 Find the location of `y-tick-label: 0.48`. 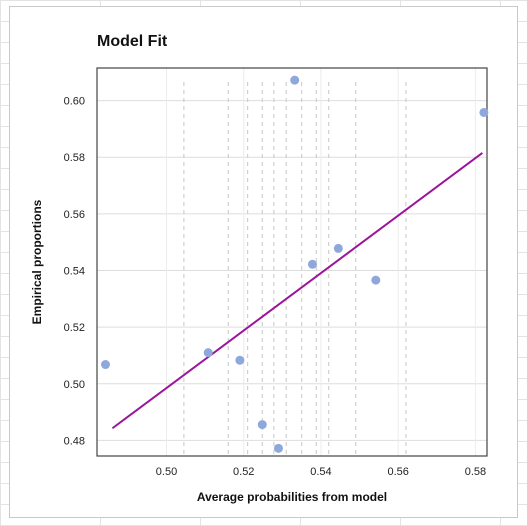

y-tick-label: 0.48 is located at coordinates (74, 441).